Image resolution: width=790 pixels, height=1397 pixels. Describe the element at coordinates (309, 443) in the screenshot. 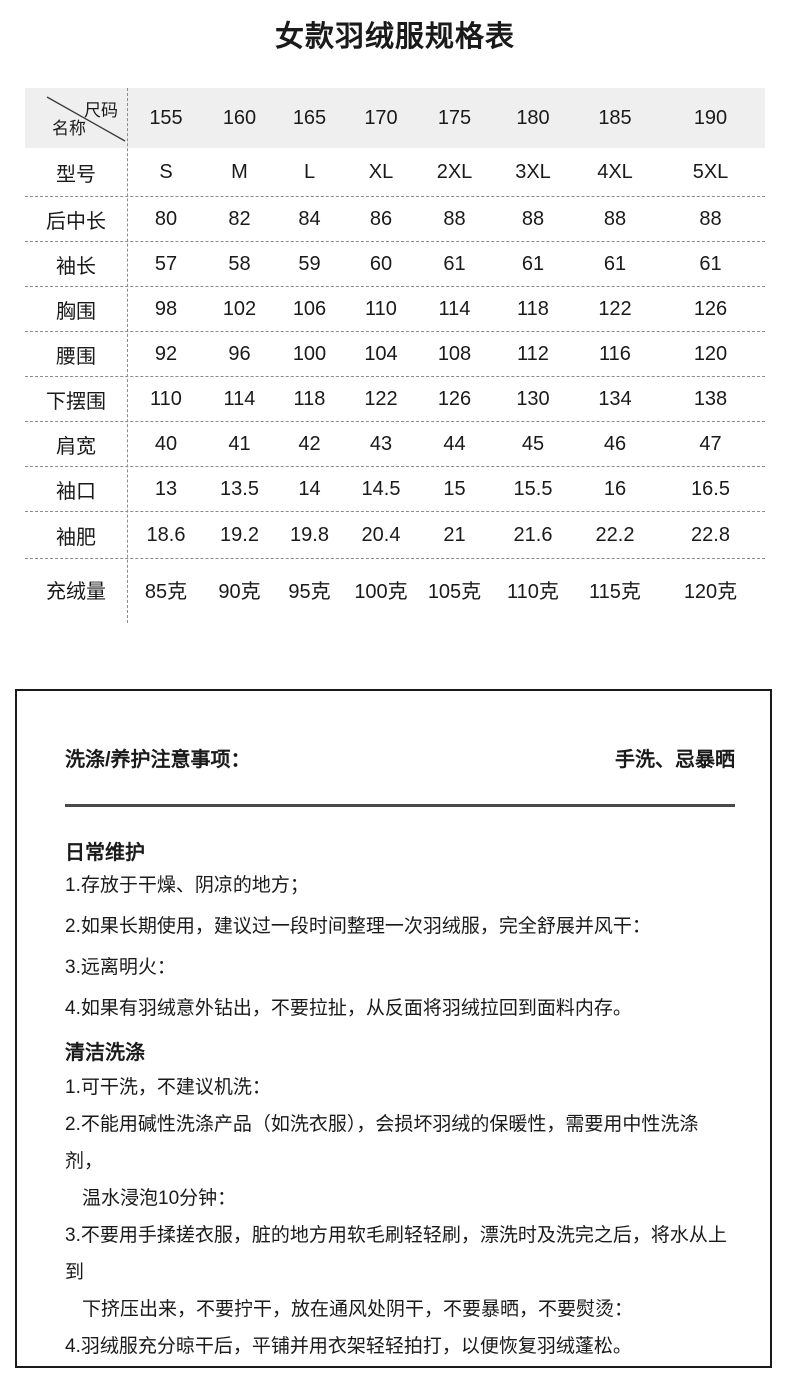

I see `table-cell: 42` at that location.